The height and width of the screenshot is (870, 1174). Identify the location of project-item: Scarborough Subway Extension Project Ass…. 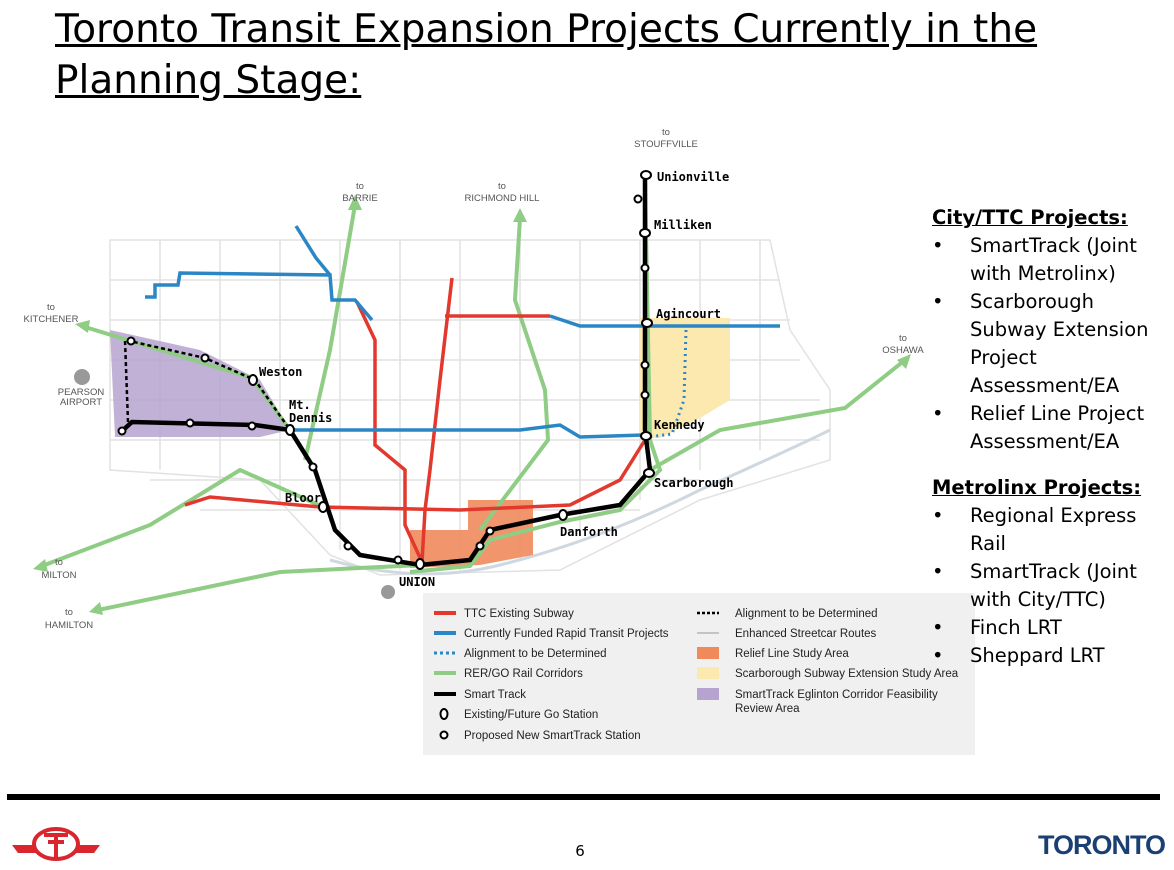
(1052, 344).